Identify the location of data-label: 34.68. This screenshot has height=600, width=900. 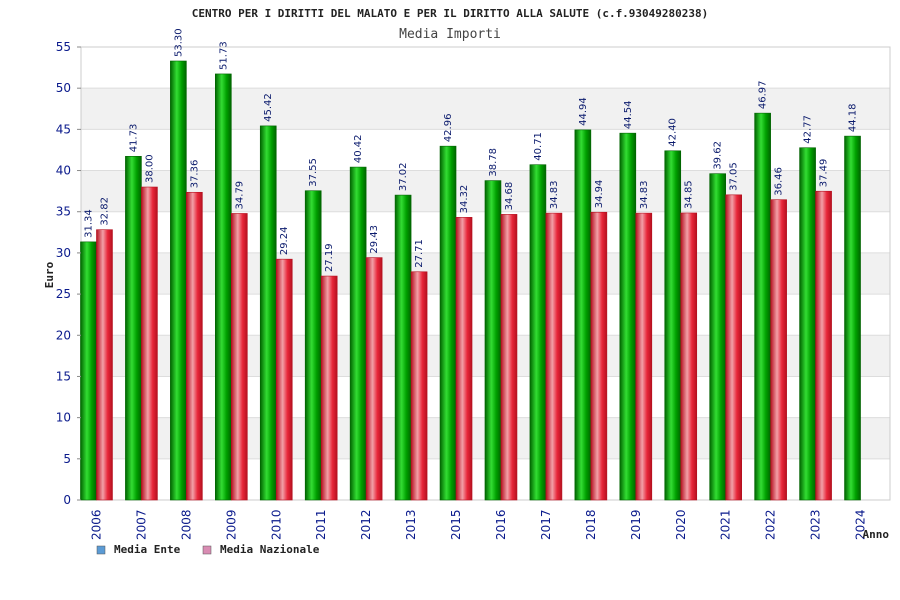
(509, 196).